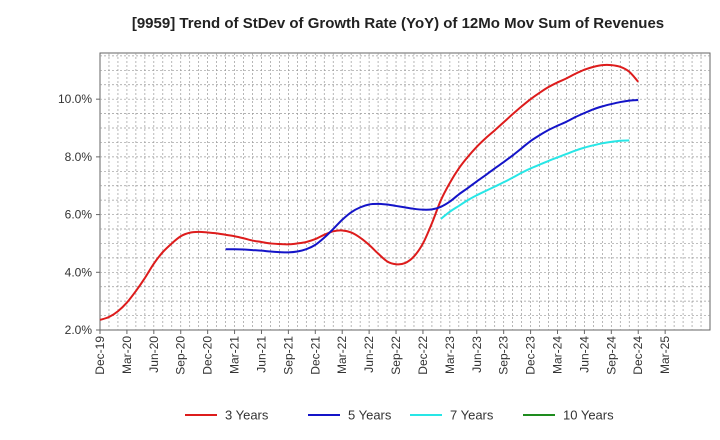  I want to click on x-tick-label: Mar-25, so click(665, 355).